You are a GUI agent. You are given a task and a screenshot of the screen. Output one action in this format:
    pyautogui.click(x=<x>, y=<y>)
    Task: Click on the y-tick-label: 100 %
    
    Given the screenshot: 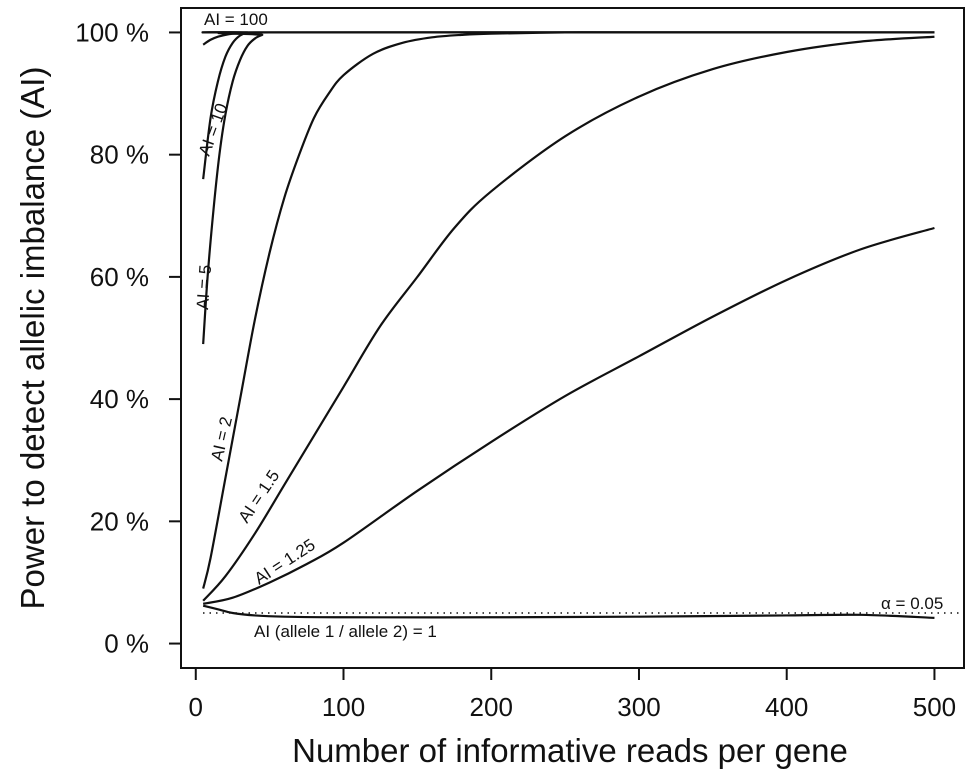 What is the action you would take?
    pyautogui.click(x=112, y=32)
    